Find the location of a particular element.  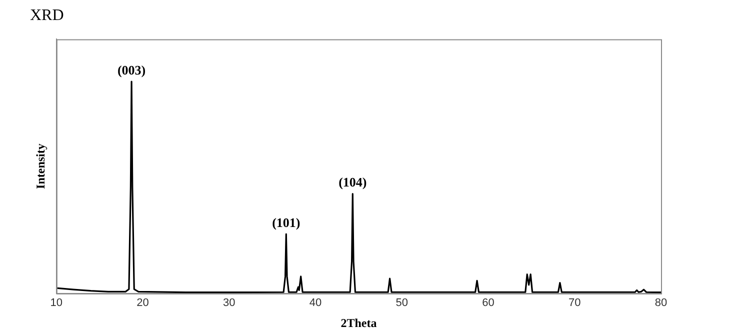

x-tick-label: 20 is located at coordinates (142, 303).